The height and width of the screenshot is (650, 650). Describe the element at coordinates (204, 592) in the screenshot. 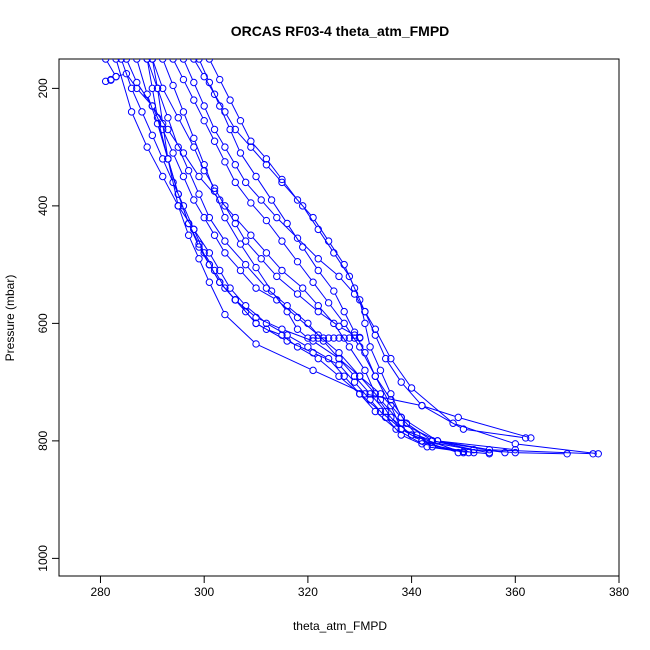

I see `x-tick-label: 300` at that location.